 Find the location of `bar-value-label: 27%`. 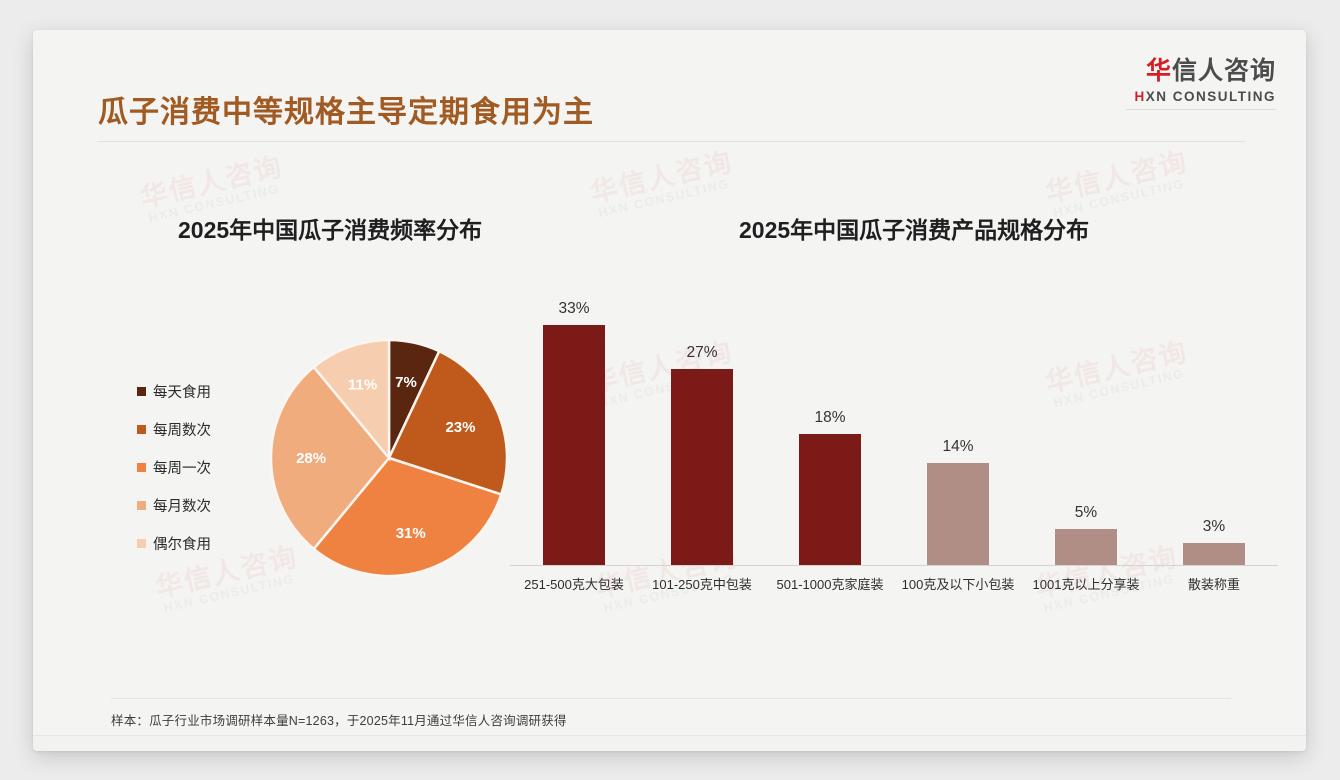

bar-value-label: 27% is located at coordinates (702, 352).